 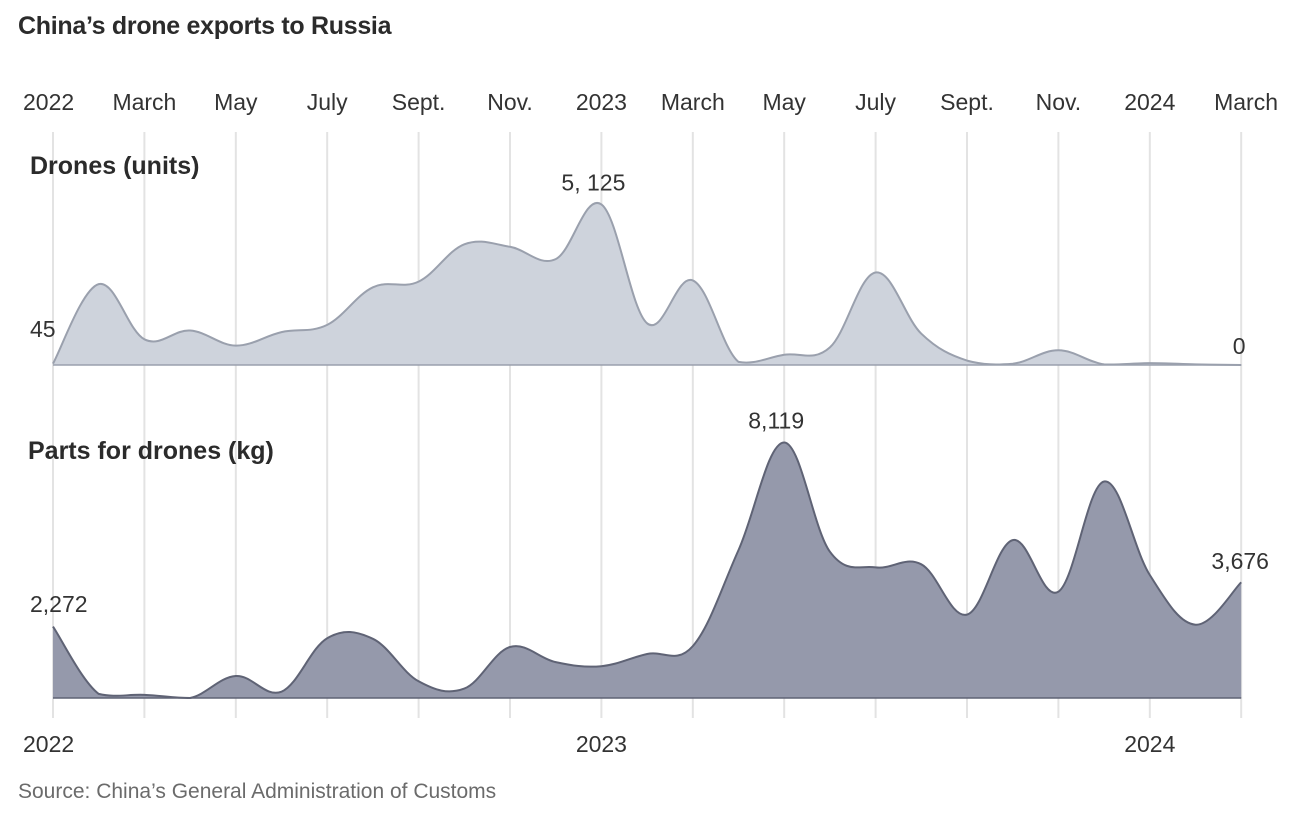 What do you see at coordinates (205, 26) in the screenshot?
I see `chart-title: China’s drone exports to Russia` at bounding box center [205, 26].